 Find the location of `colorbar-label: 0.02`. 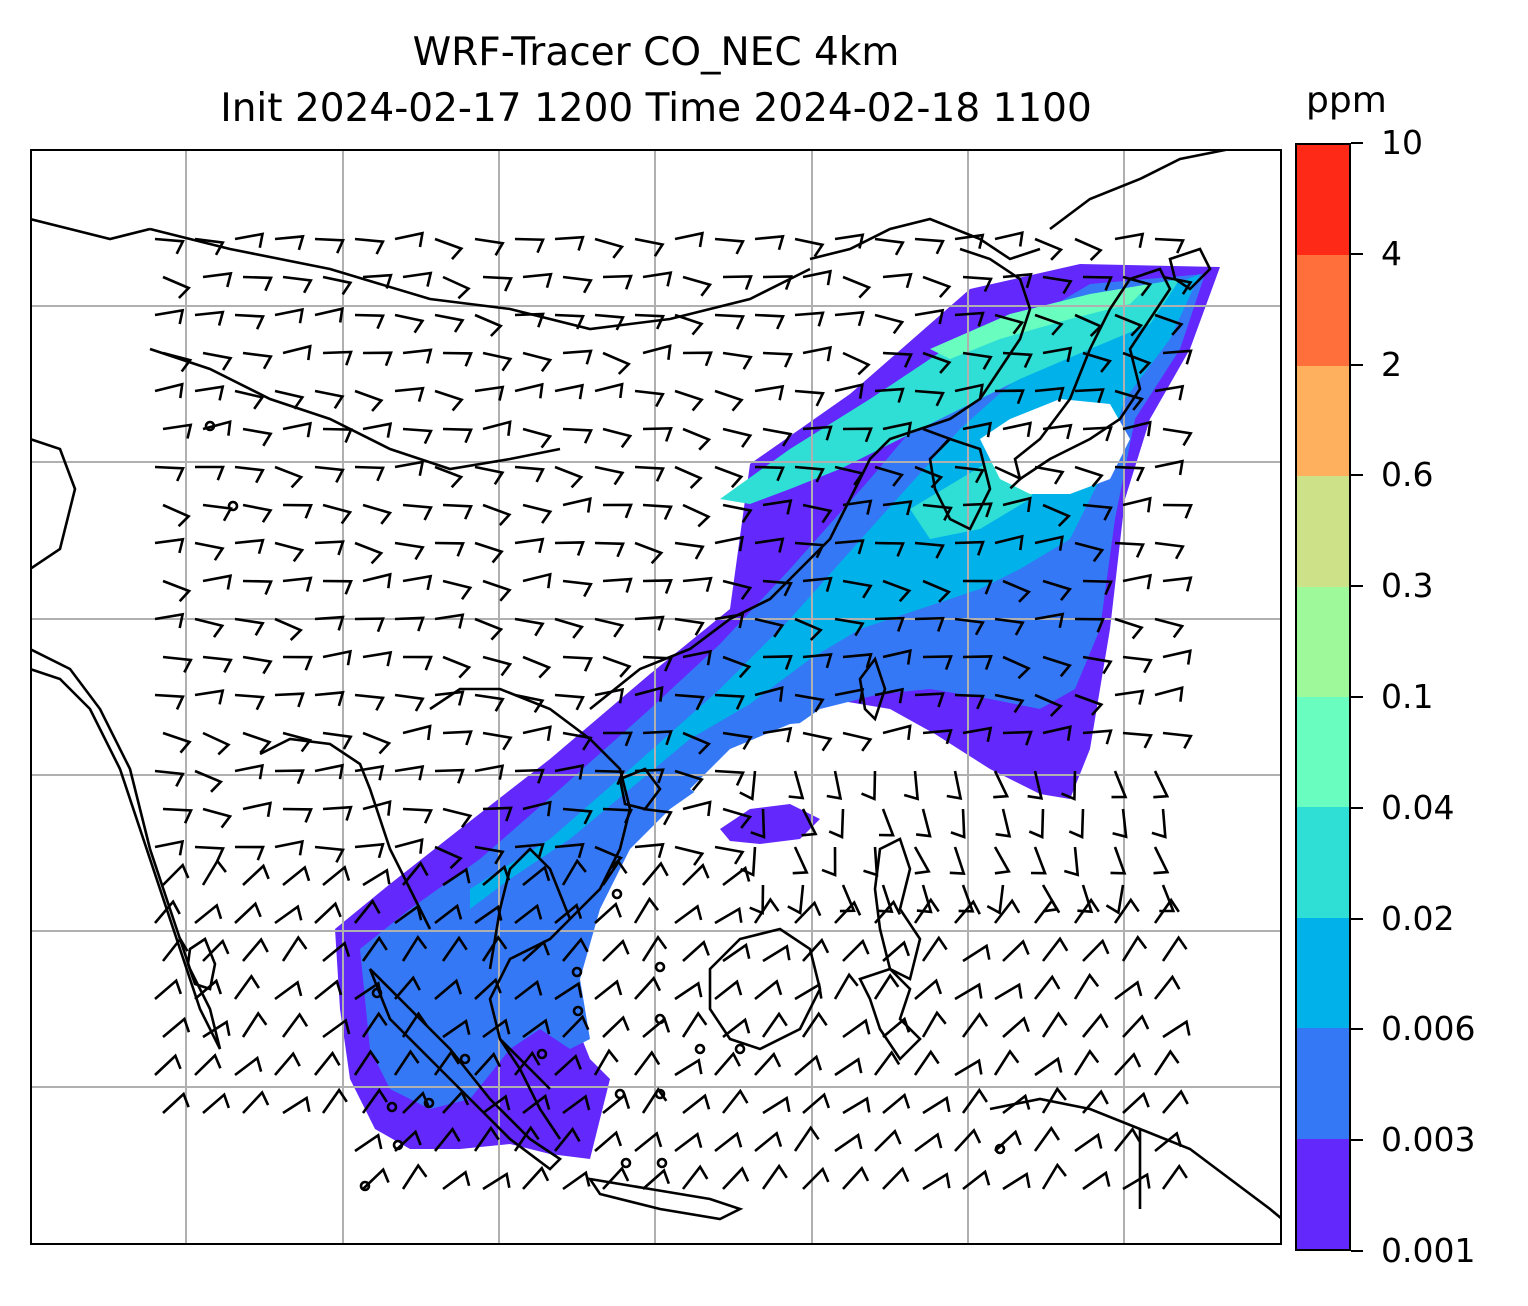

colorbar-label: 0.02 is located at coordinates (1418, 918).